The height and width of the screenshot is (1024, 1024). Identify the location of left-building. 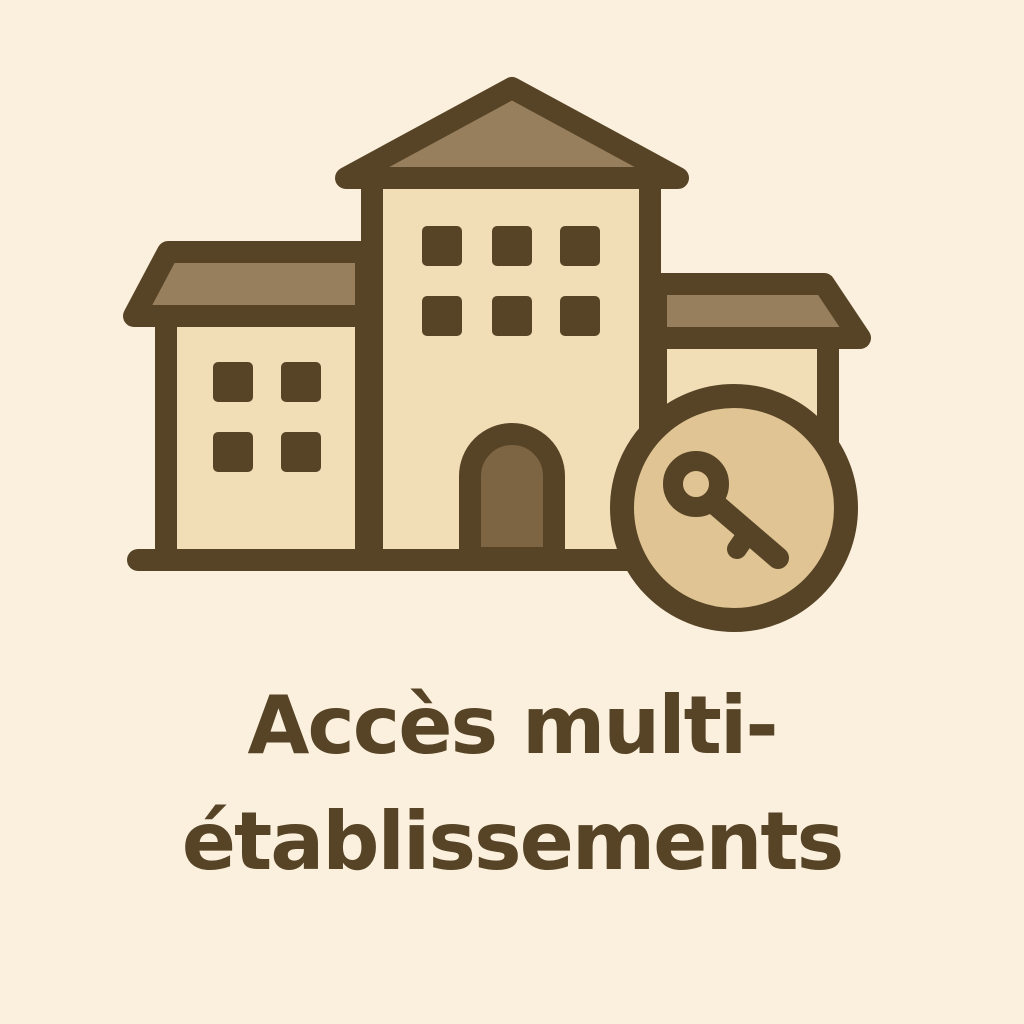
(250, 406).